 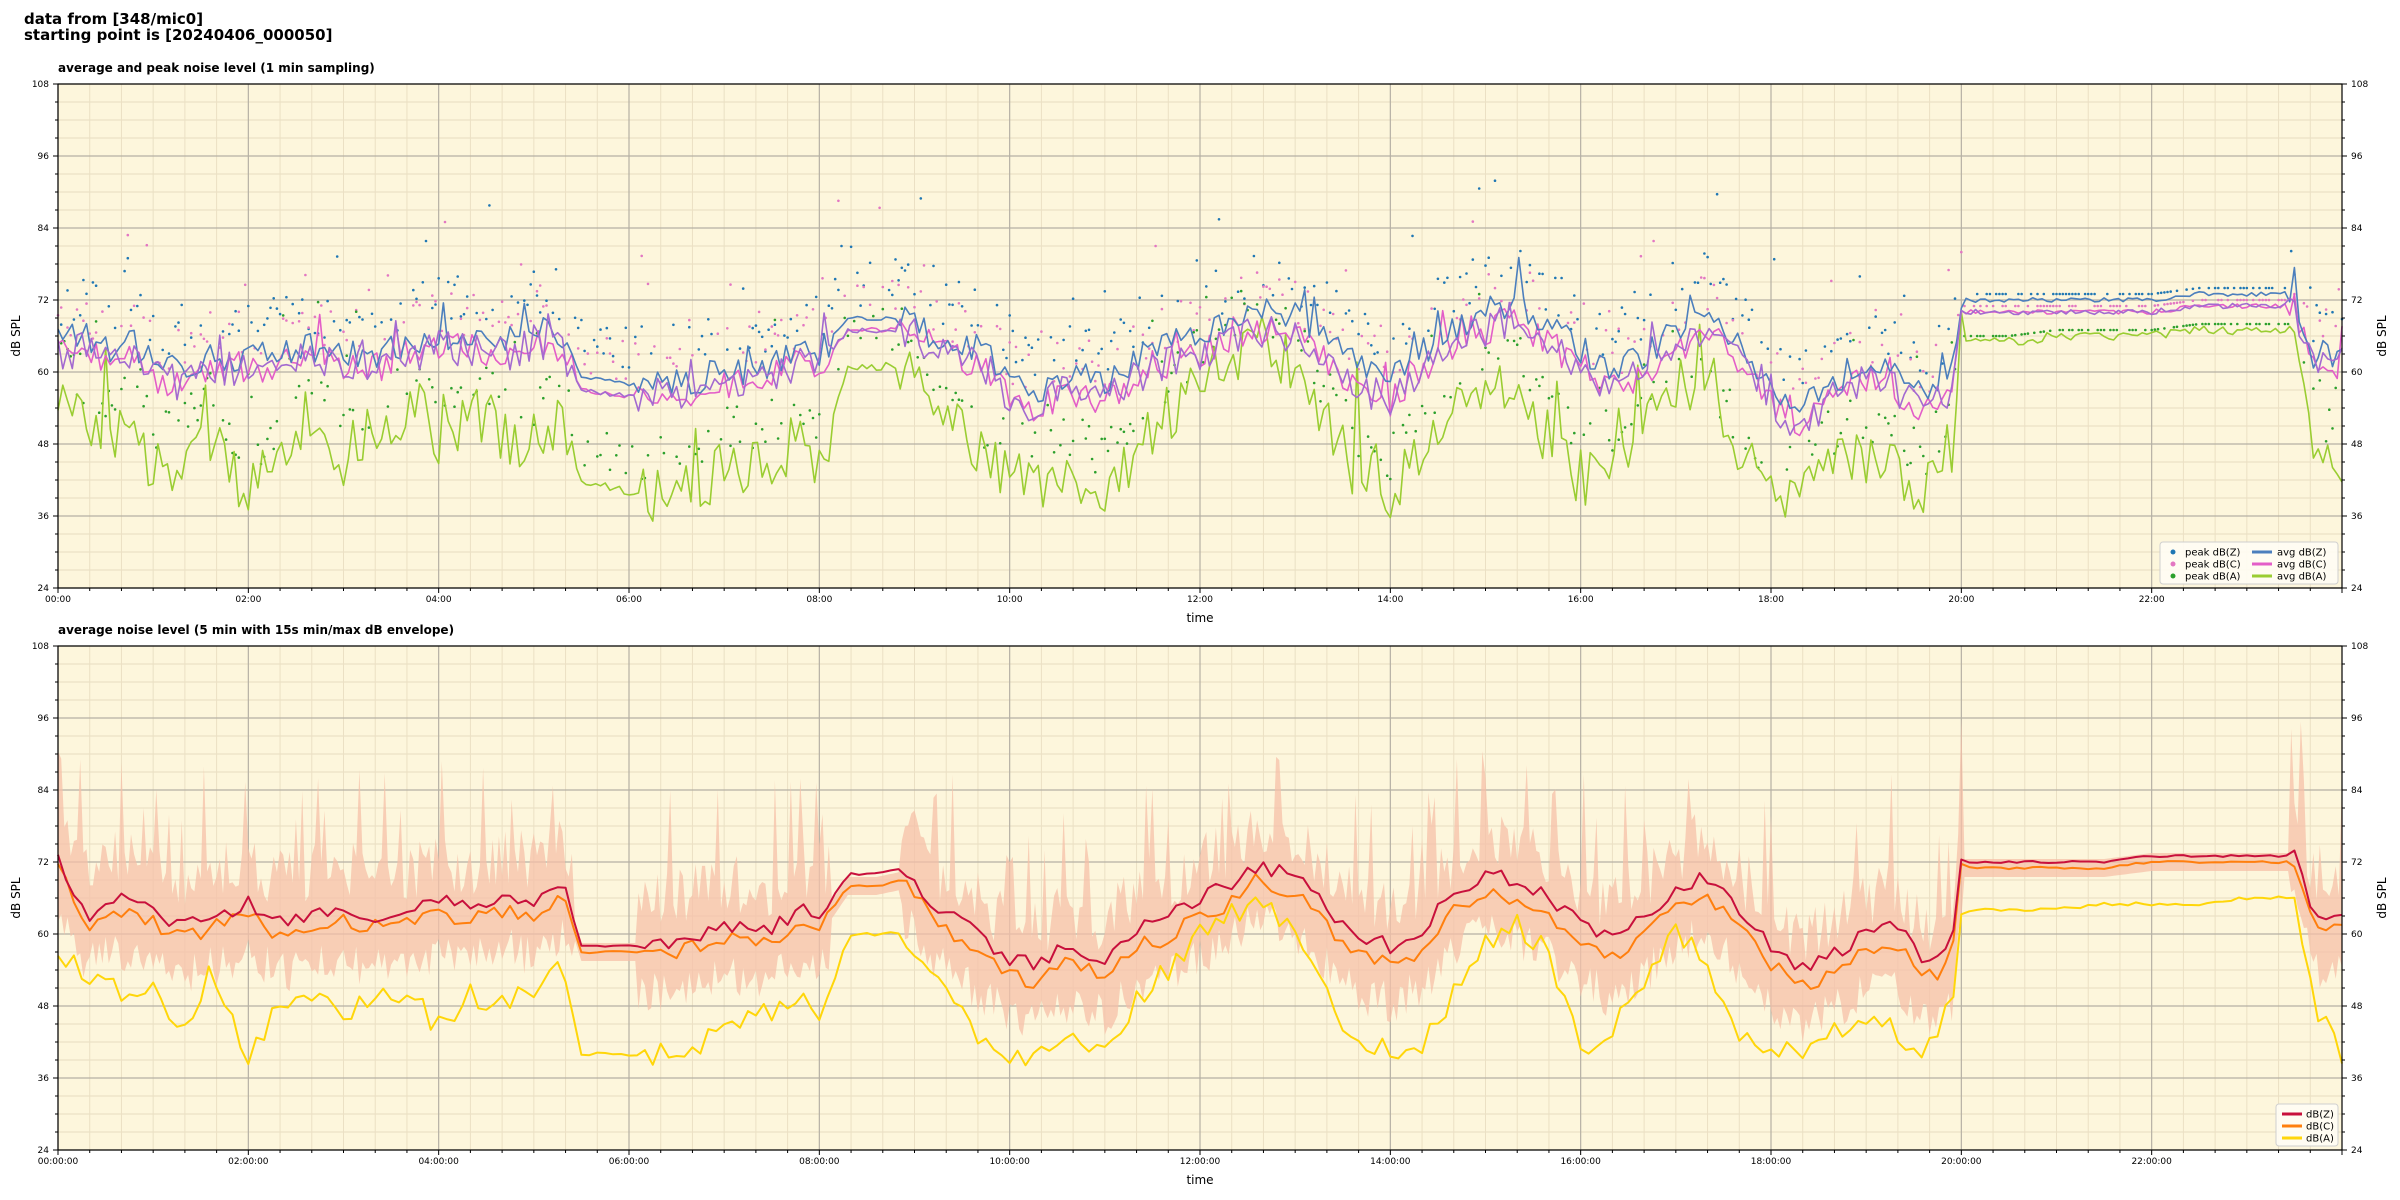 What do you see at coordinates (2357, 935) in the screenshot?
I see `y-tick-label-right: 60` at bounding box center [2357, 935].